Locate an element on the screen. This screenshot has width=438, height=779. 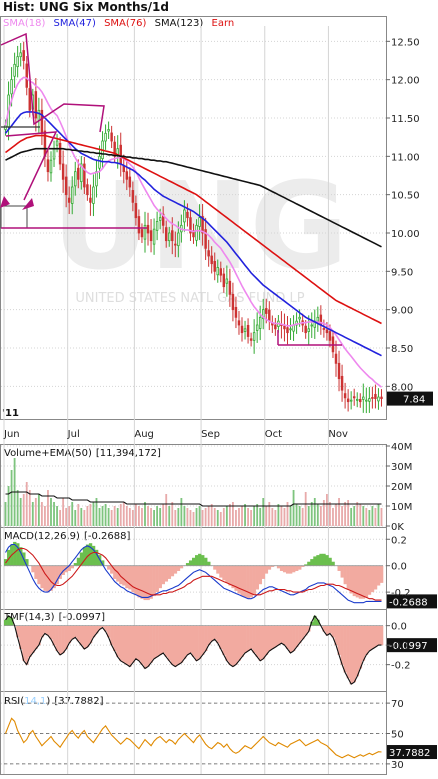
chart-legend: SMA(18) SMA(47) SMA(76) SMA(123) Earn is located at coordinates (118, 23).